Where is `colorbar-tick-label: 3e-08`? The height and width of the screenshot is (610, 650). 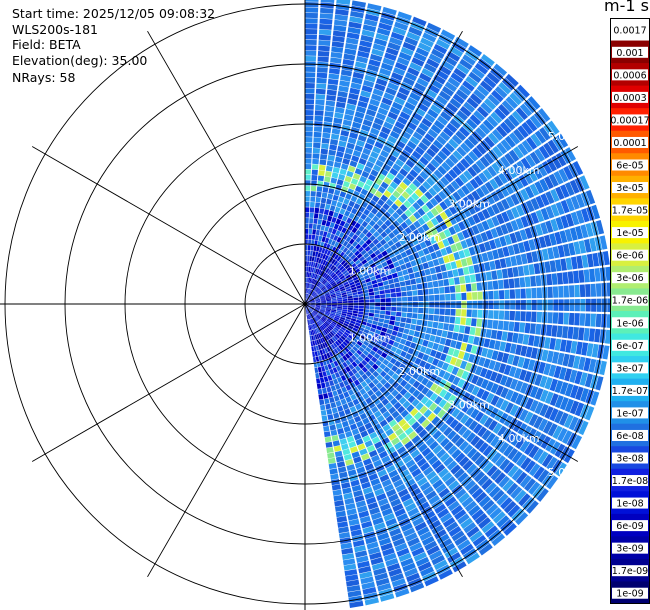 colorbar-tick-label: 3e-08 is located at coordinates (629, 459).